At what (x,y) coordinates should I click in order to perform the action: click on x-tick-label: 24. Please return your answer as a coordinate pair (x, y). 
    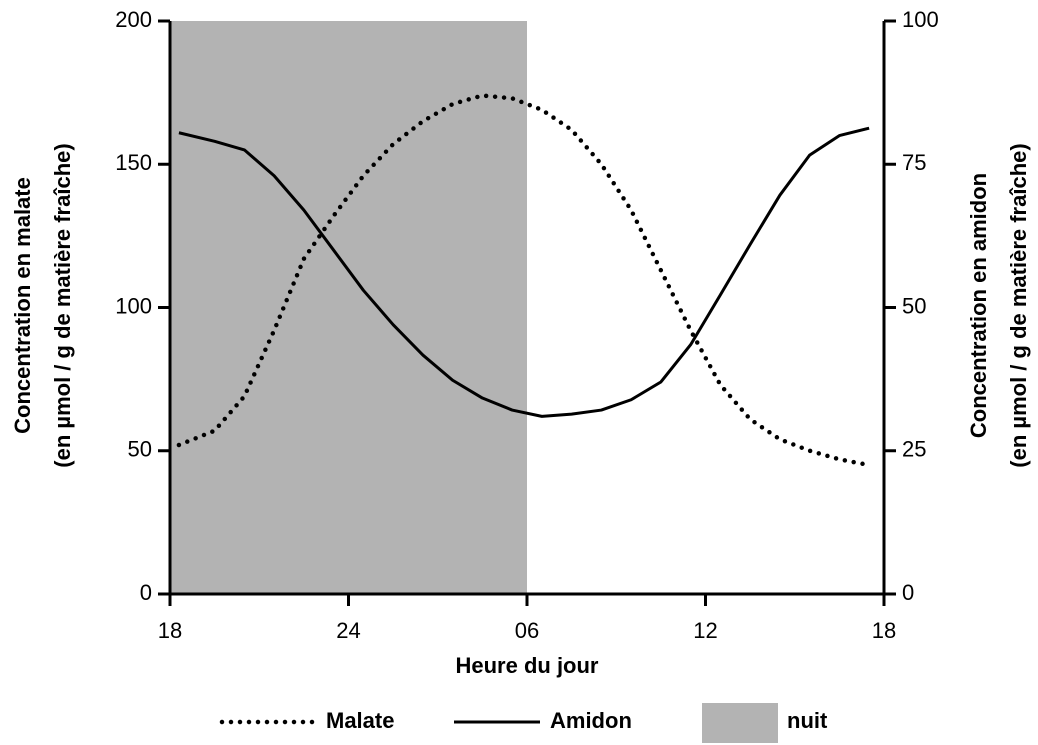
    Looking at the image, I should click on (348, 630).